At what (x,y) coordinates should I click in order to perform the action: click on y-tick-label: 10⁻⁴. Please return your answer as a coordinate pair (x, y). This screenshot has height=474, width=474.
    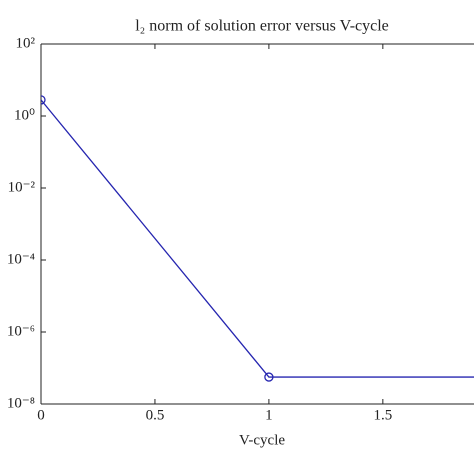
    Looking at the image, I should click on (21, 259).